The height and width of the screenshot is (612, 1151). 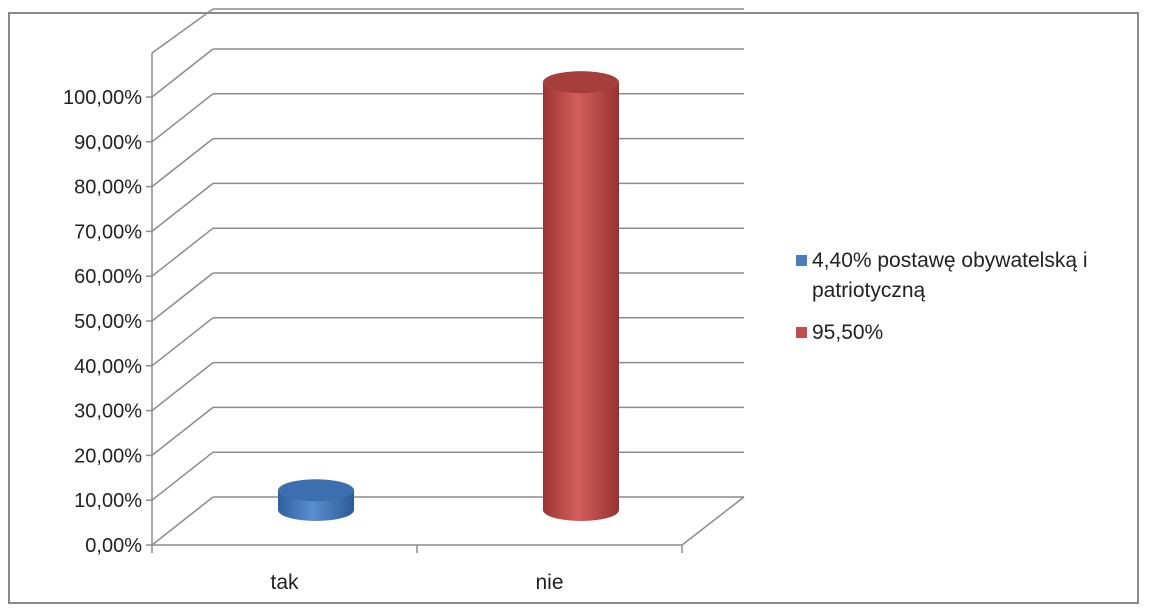 What do you see at coordinates (108, 143) in the screenshot?
I see `y-tick-label: 90,00%` at bounding box center [108, 143].